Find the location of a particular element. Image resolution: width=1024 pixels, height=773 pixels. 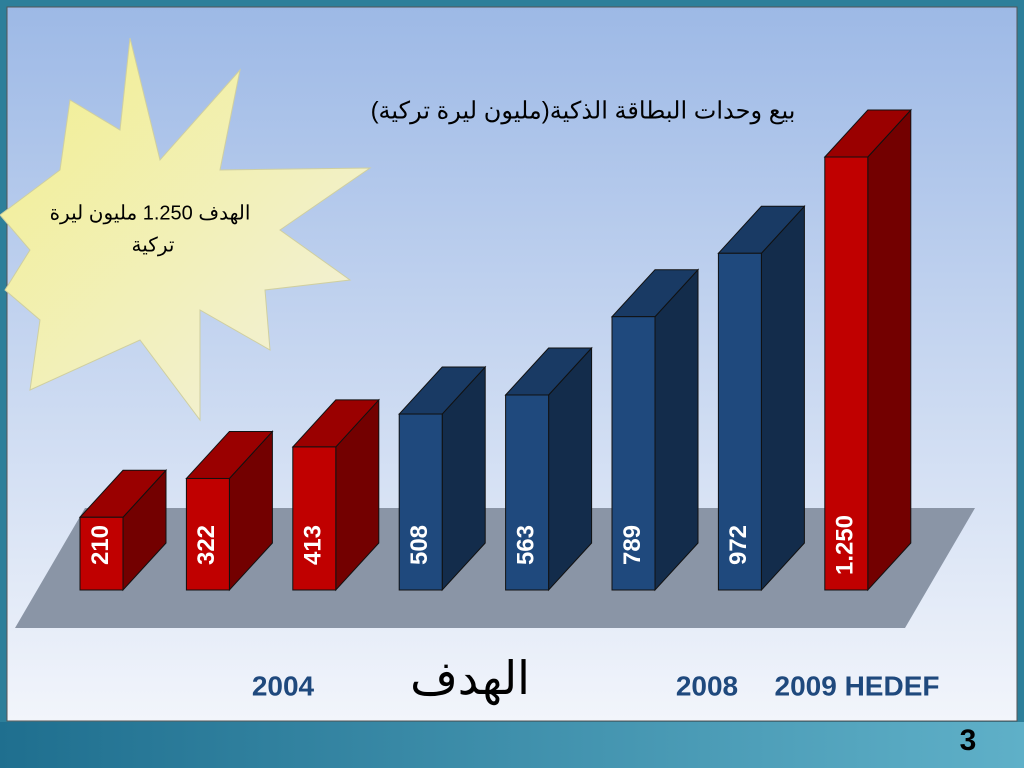

value-label: 322 is located at coordinates (206, 545).